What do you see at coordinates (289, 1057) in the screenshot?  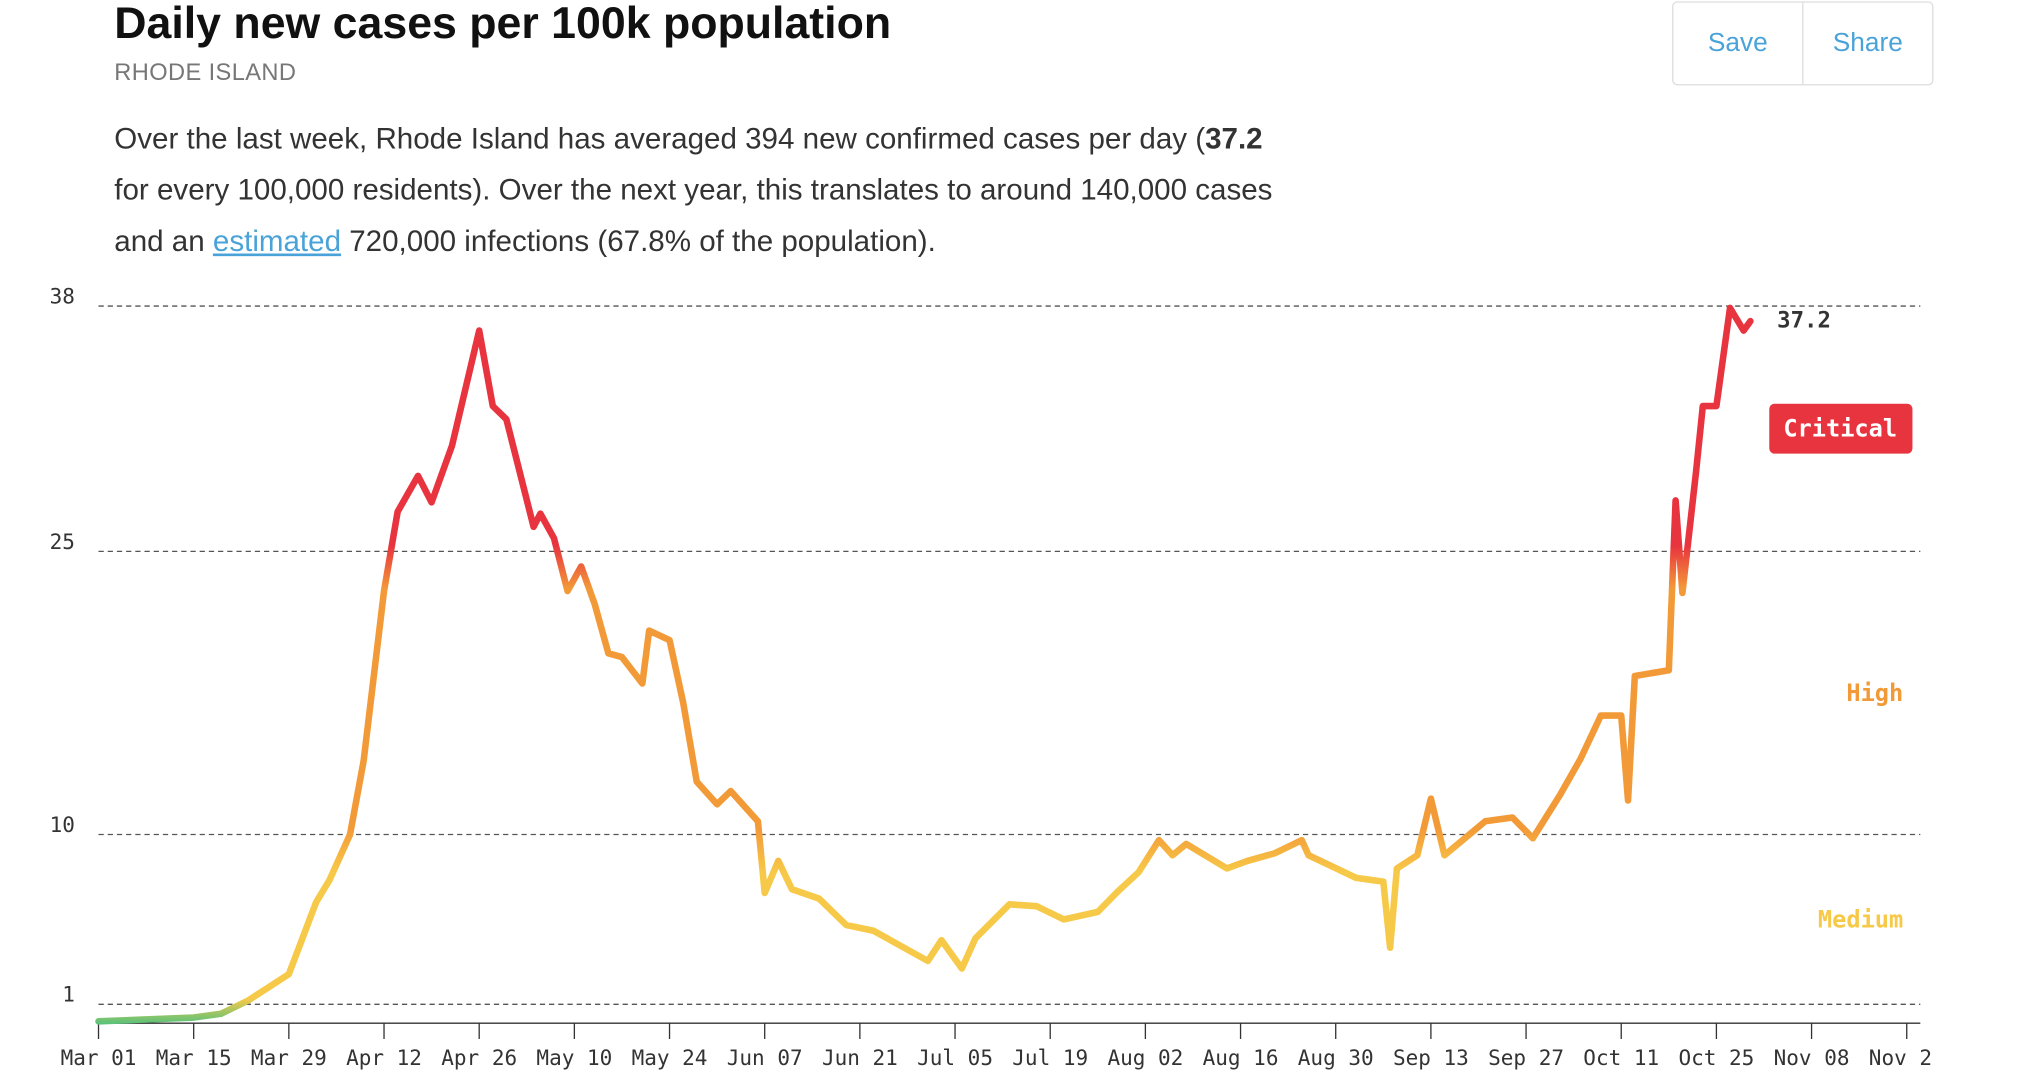 I see `x-tick-label: Mar 29` at bounding box center [289, 1057].